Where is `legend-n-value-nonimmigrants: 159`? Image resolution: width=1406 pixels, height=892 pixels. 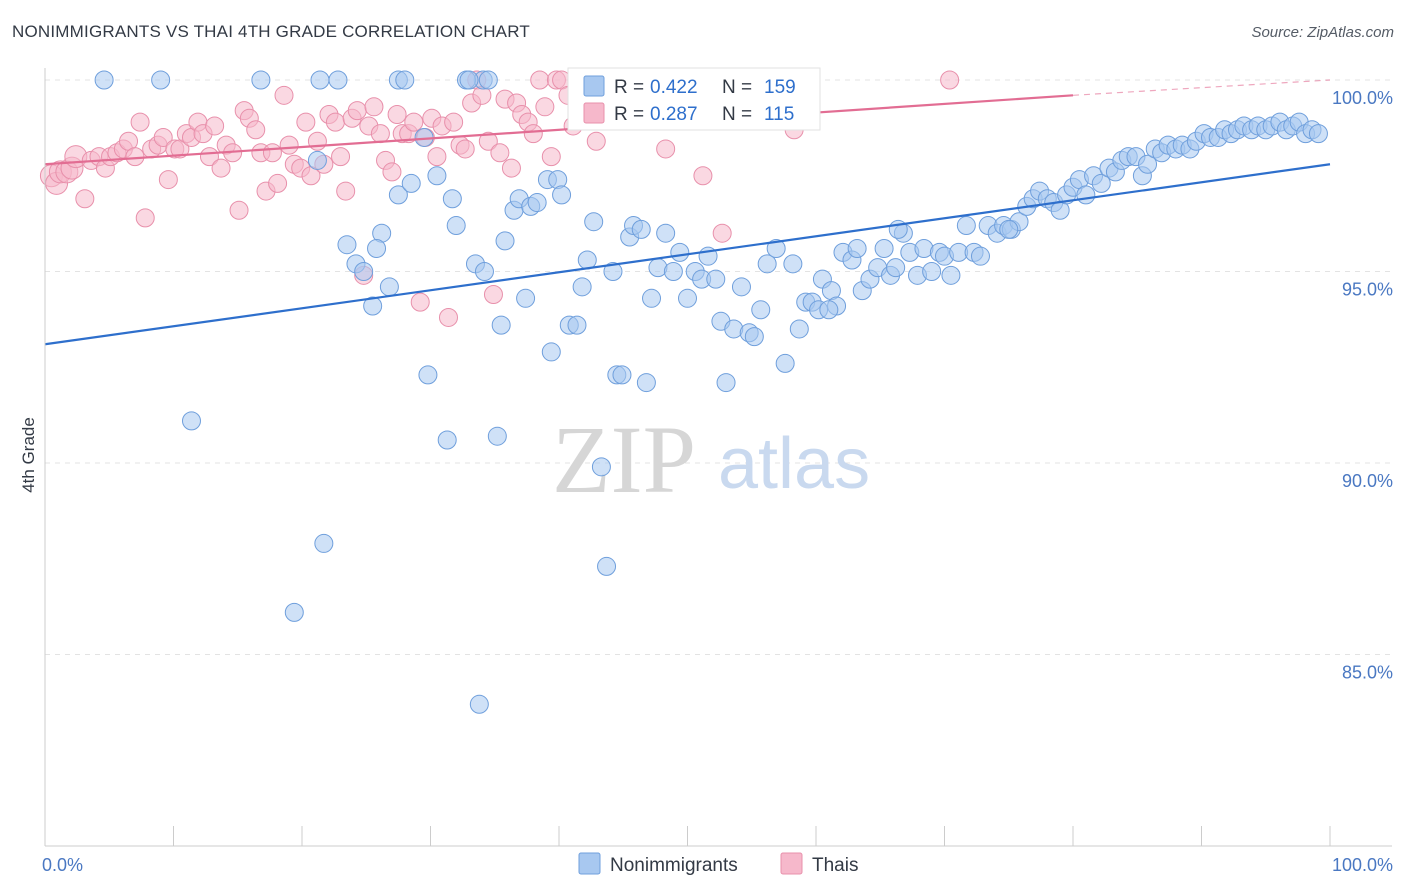
legend-n-value-nonimmigrants: 159 is located at coordinates (780, 87).